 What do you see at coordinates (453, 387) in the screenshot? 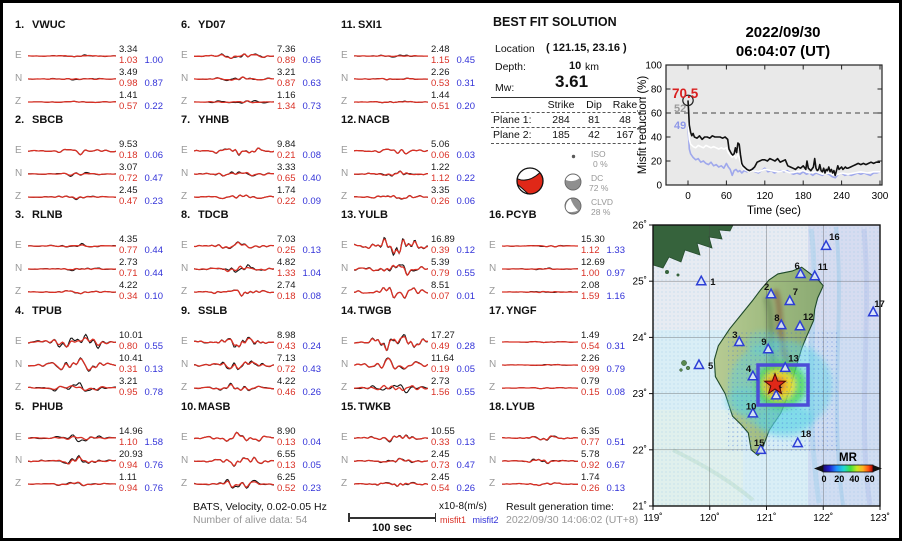
I see `trace-values: 2.73 1.56 0.55` at bounding box center [453, 387].